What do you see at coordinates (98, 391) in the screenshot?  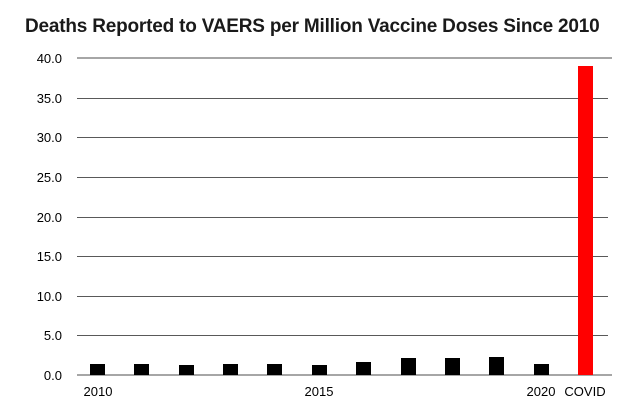 I see `x-tick-label-2010: 2010` at bounding box center [98, 391].